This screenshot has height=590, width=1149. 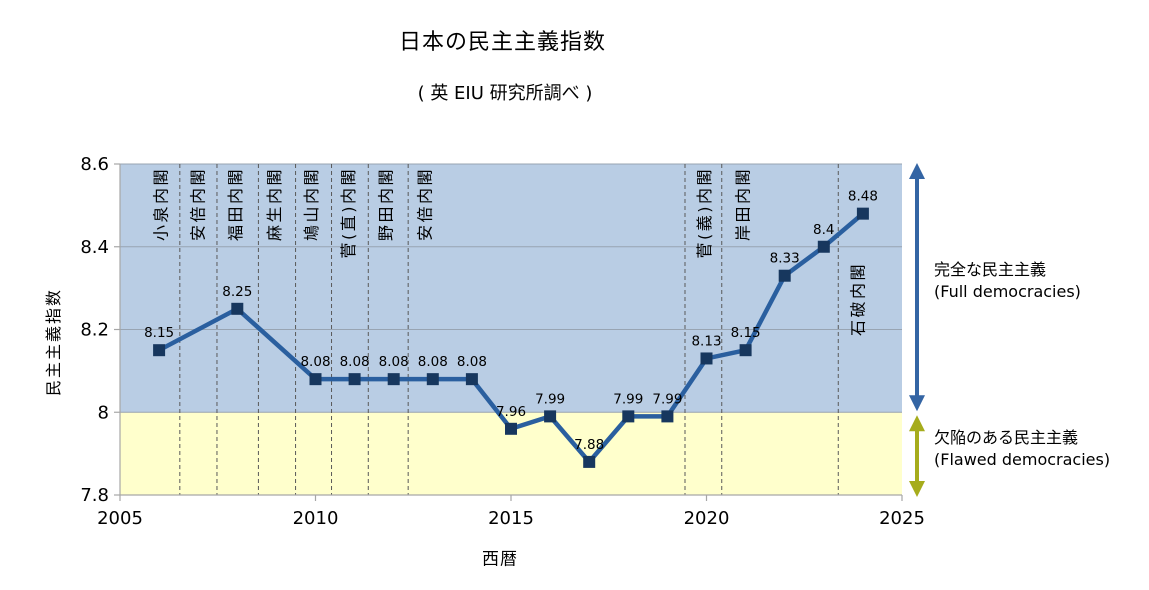 What do you see at coordinates (707, 518) in the screenshot?
I see `x-tick-label: 2020` at bounding box center [707, 518].